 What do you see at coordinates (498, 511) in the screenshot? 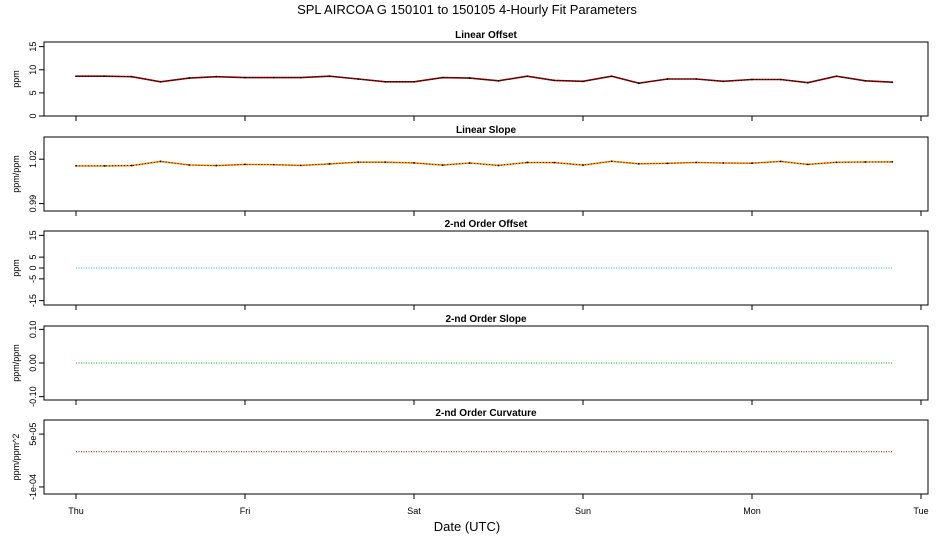
I see `x-axis: Thu Fri Sat Sun Mon Tue` at bounding box center [498, 511].